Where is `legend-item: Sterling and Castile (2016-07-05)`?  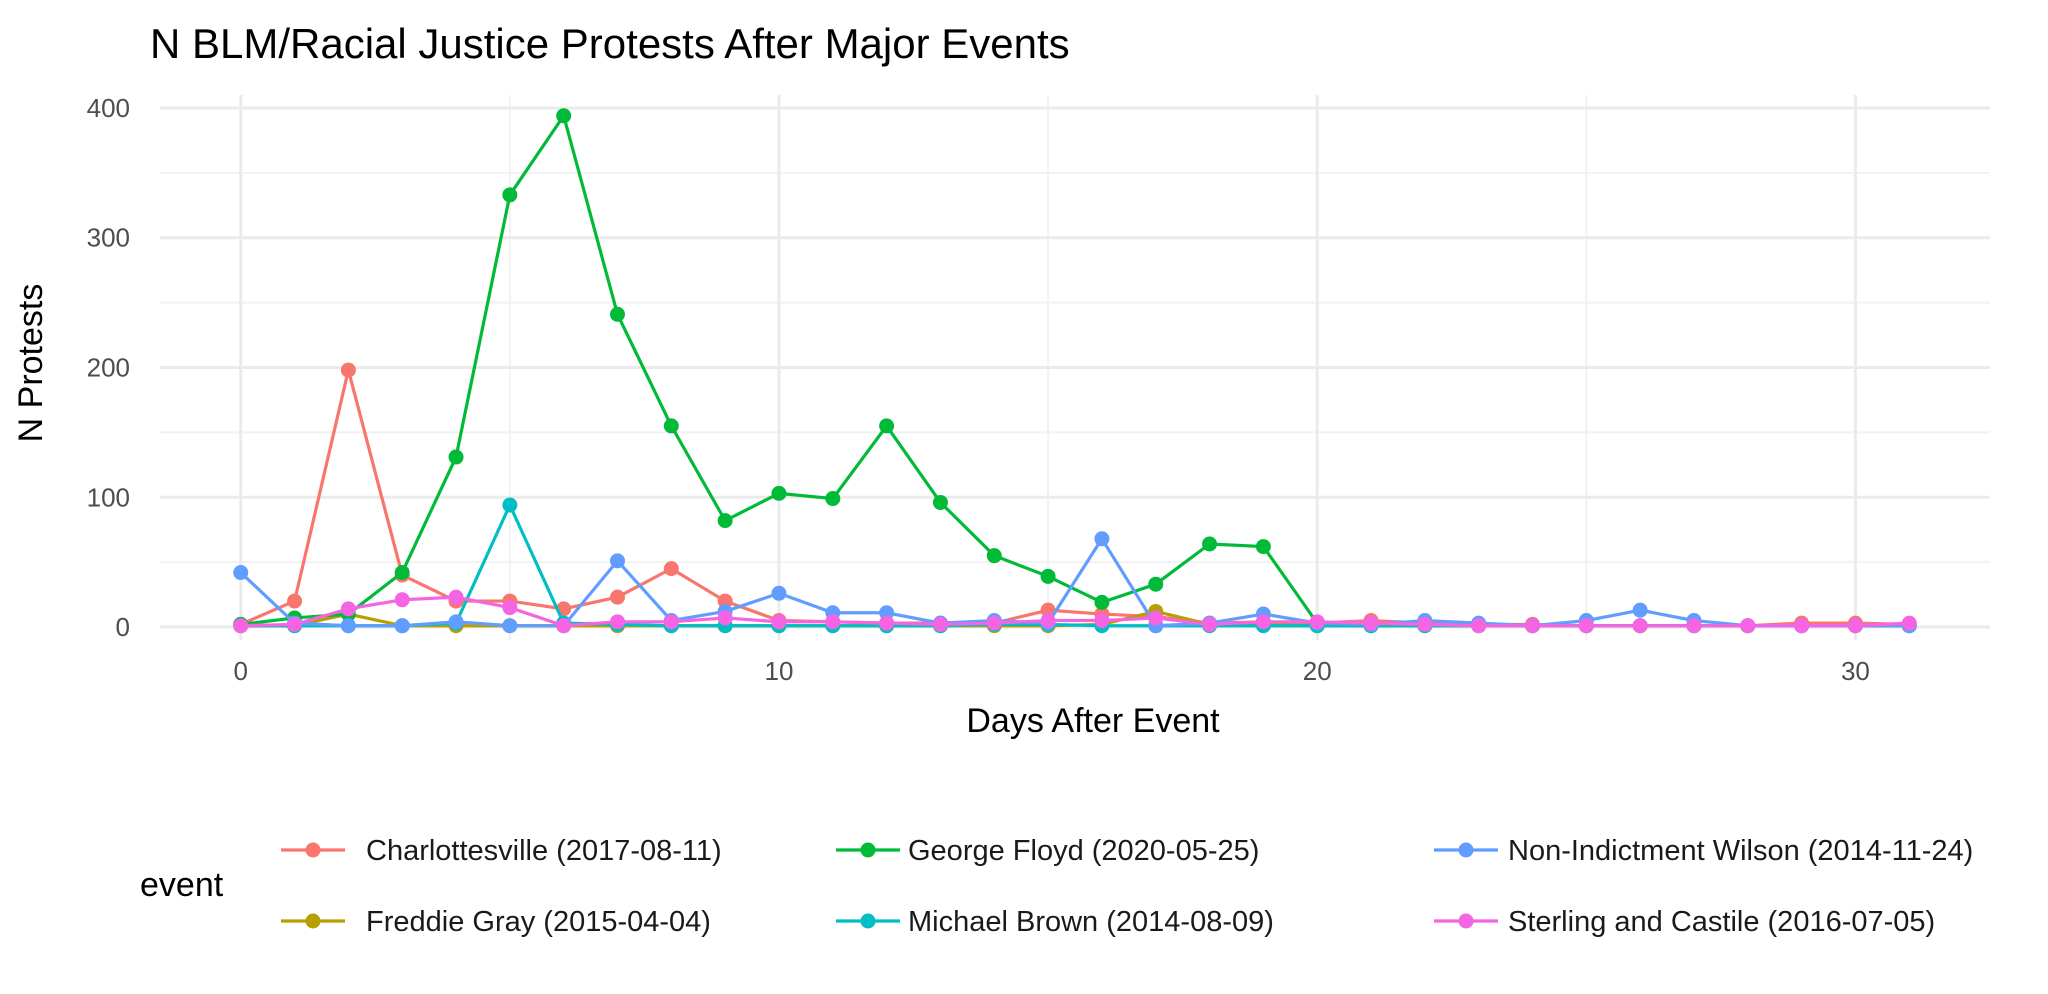
legend-item: Sterling and Castile (2016-07-05) is located at coordinates (1684, 922).